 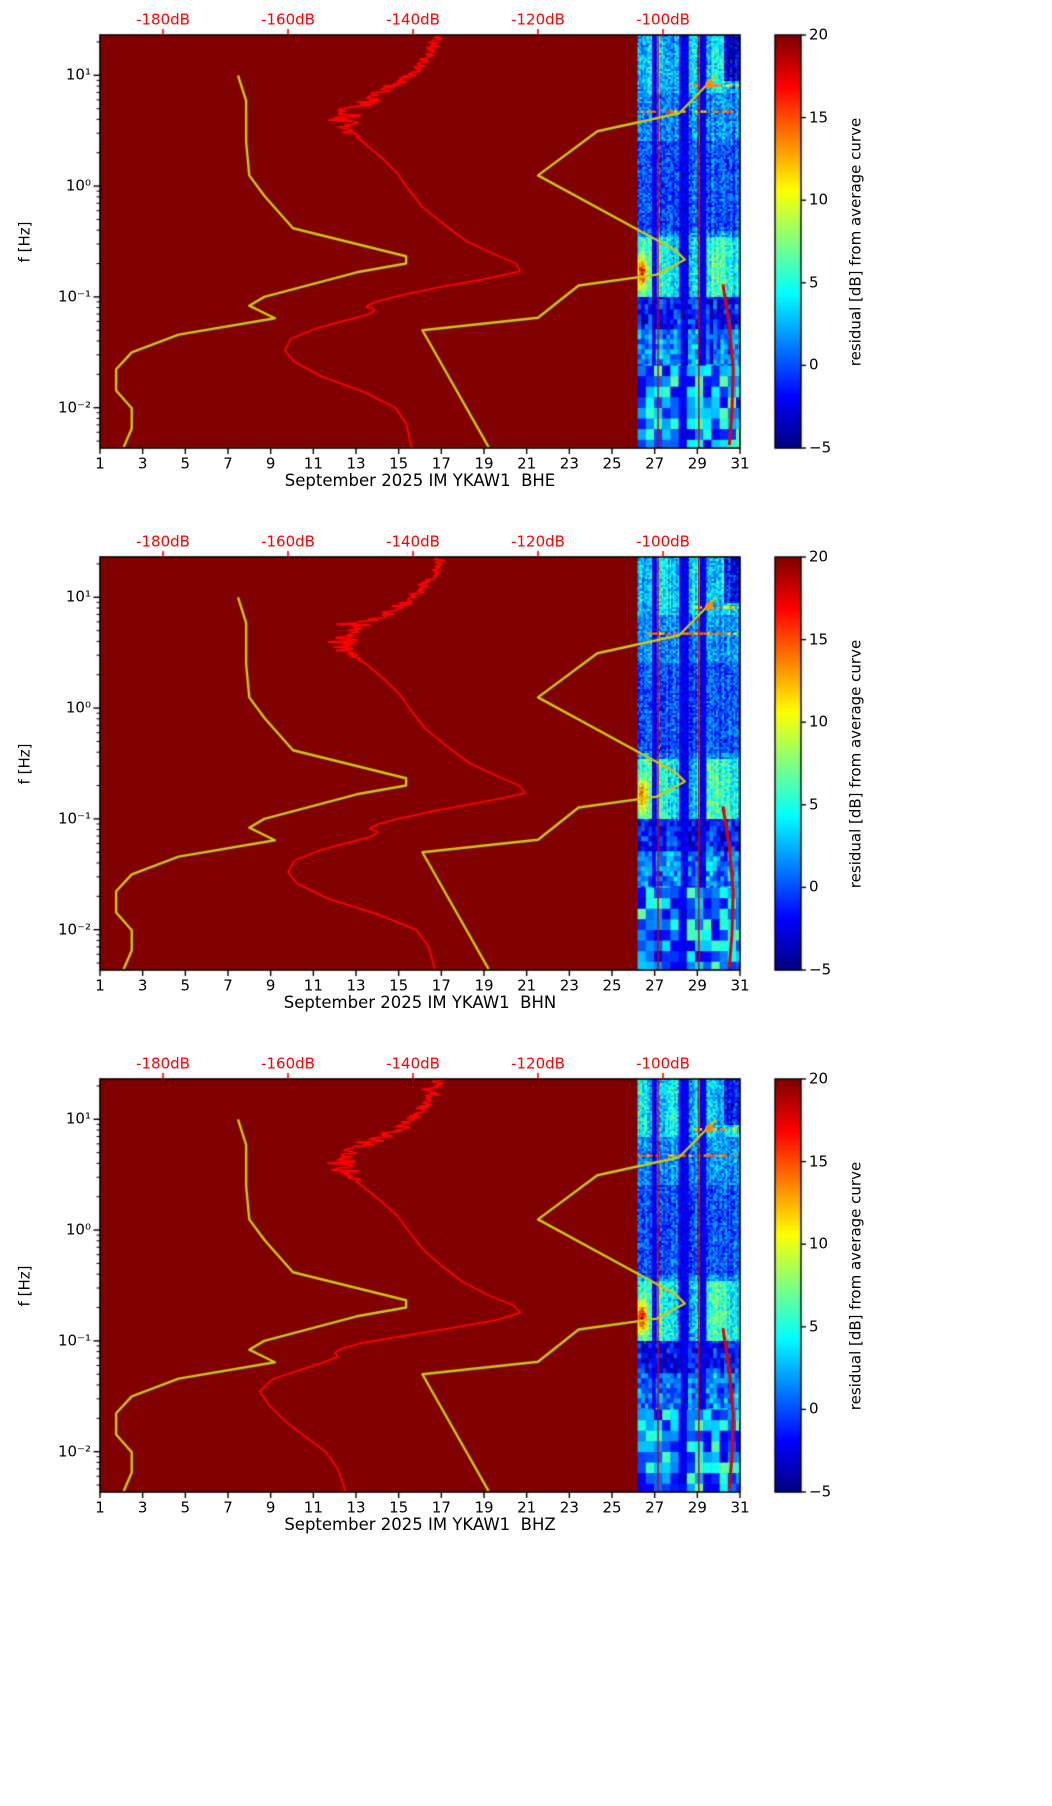 I want to click on panel-title: September 2025 IM YKAW1 BHE, so click(x=420, y=480).